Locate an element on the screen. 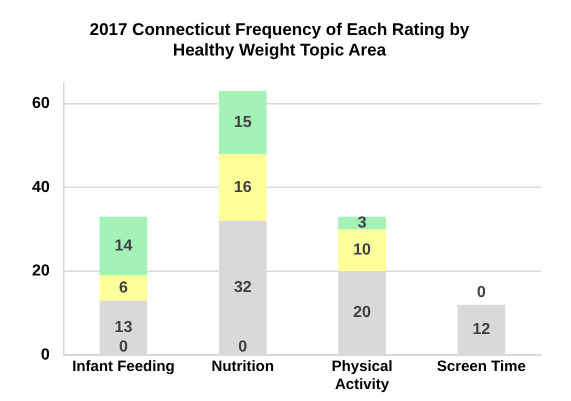 Image resolution: width=571 pixels, height=401 pixels. y-tick-label: 40 is located at coordinates (41, 187).